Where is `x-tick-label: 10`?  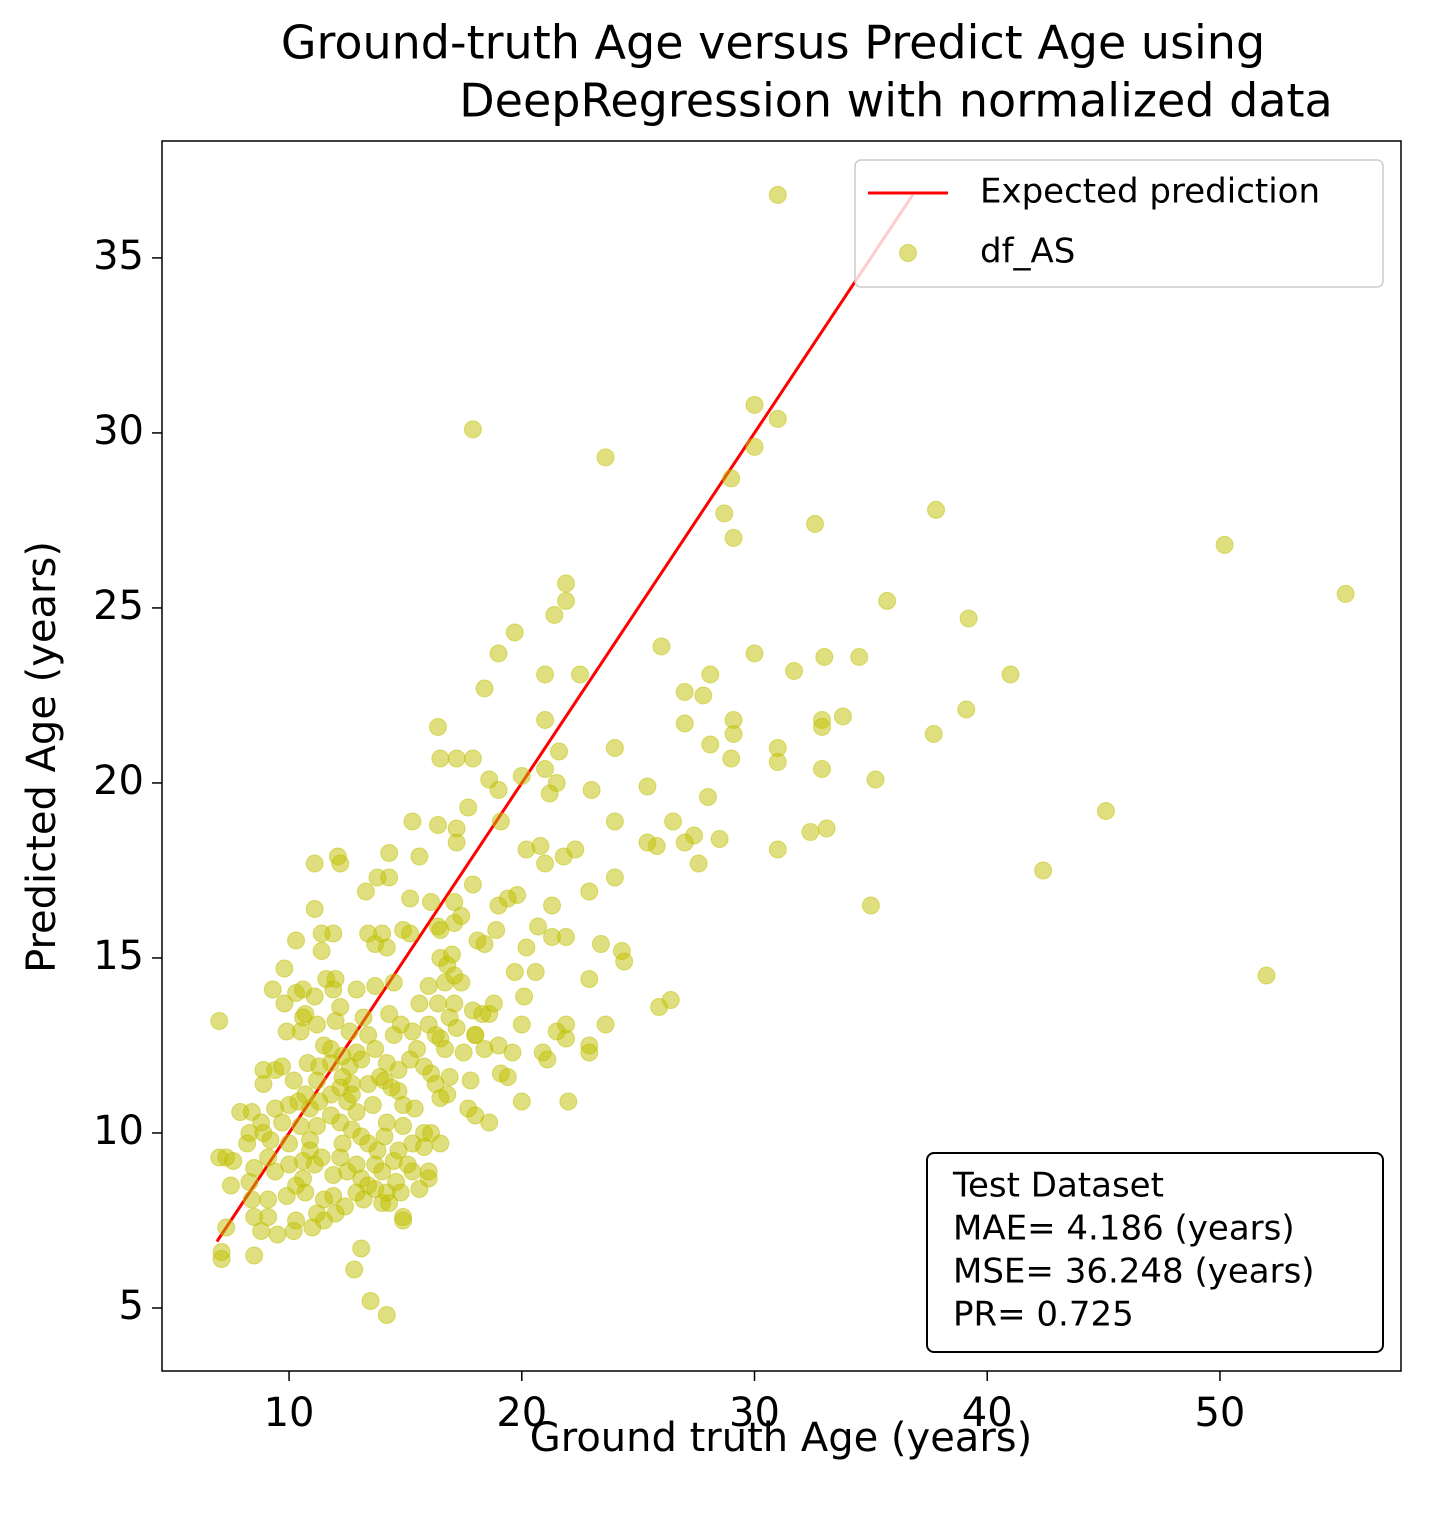
x-tick-label: 10 is located at coordinates (289, 1413).